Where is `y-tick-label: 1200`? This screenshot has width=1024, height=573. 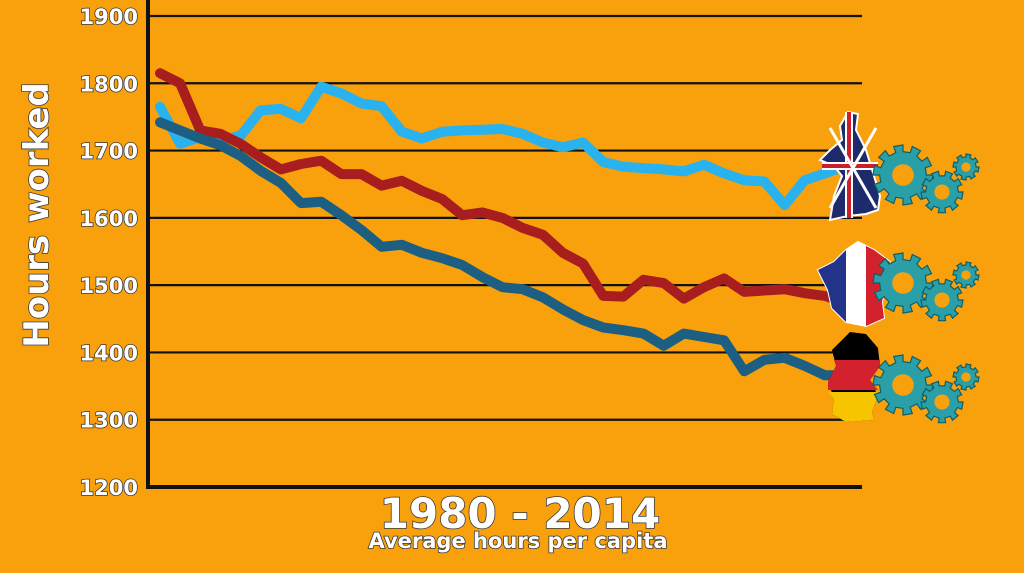
y-tick-label: 1200 is located at coordinates (109, 488).